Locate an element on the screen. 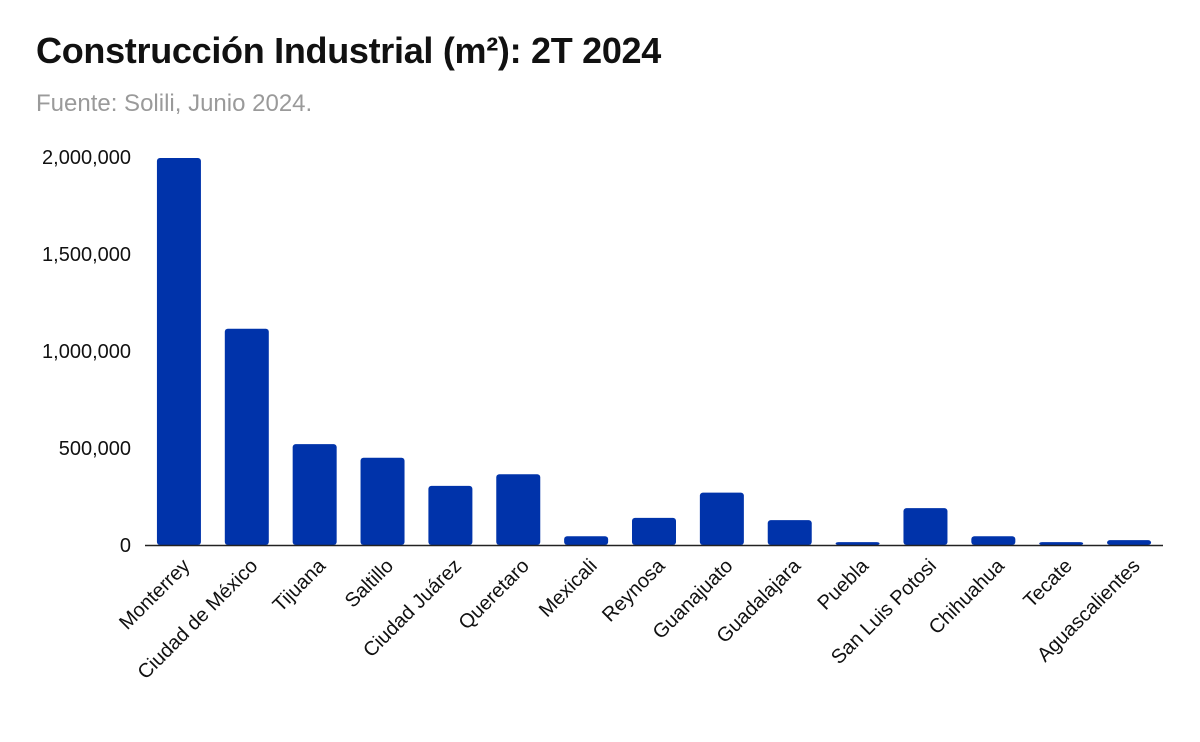 The image size is (1200, 742). x-tick-label: Saltillo is located at coordinates (369, 583).